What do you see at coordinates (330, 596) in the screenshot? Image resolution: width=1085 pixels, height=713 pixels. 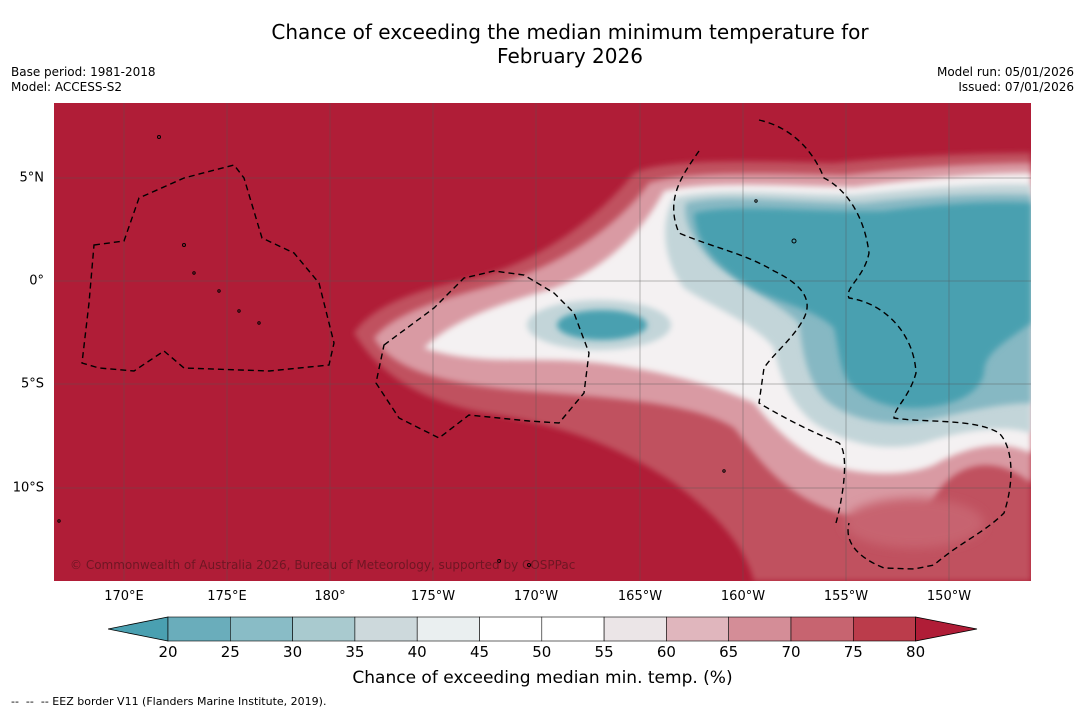 I see `x-tick-180: 180°` at bounding box center [330, 596].